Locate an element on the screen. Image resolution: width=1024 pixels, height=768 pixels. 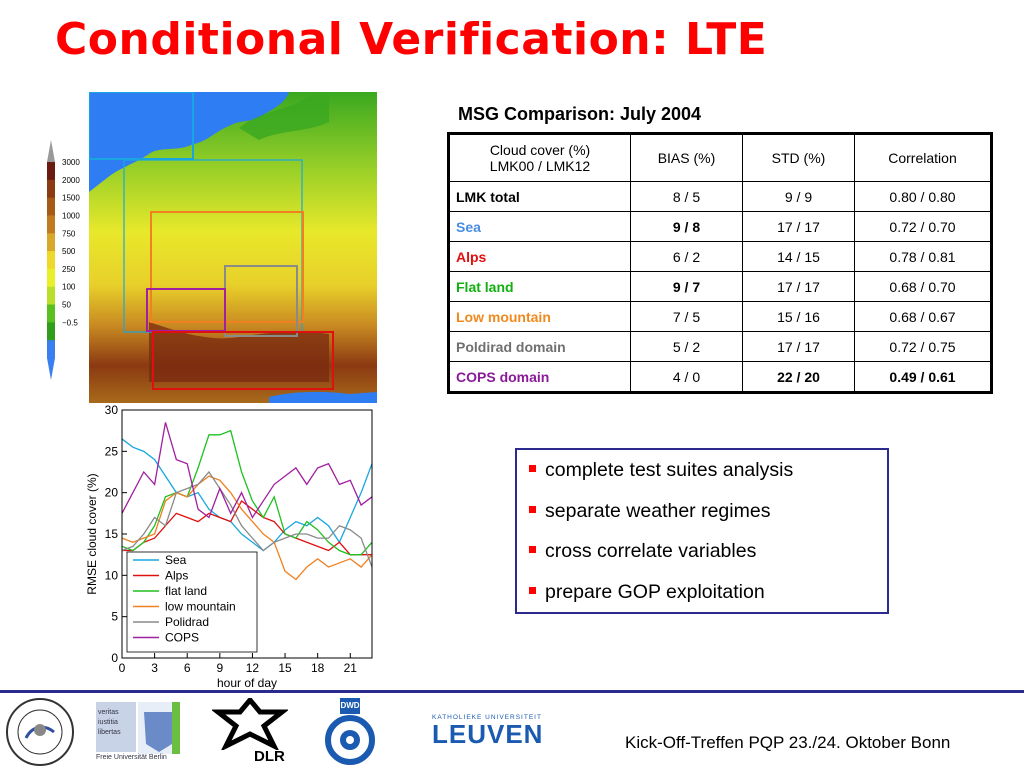
terrain-colorbar: 3000 2000 1500 1000 750 500 250 100 50 −0.5 is located at coordinates (63, 260).